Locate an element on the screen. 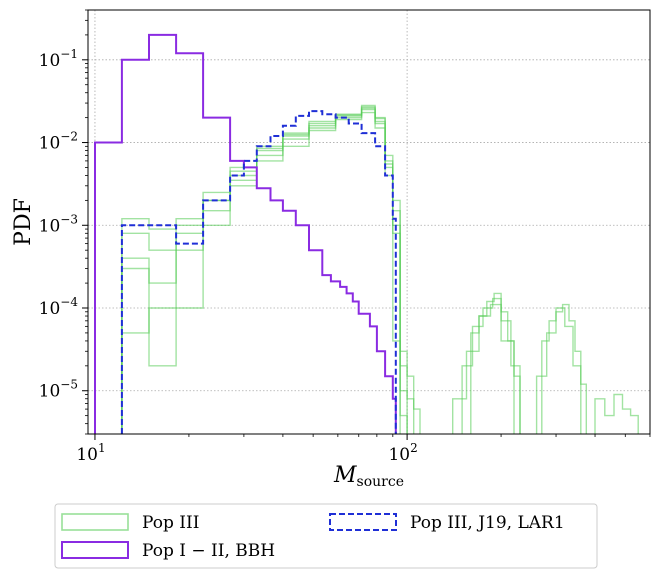  legend: Pop III Pop III, J19, LAR1 Pop I − II, BBH is located at coordinates (326, 536).